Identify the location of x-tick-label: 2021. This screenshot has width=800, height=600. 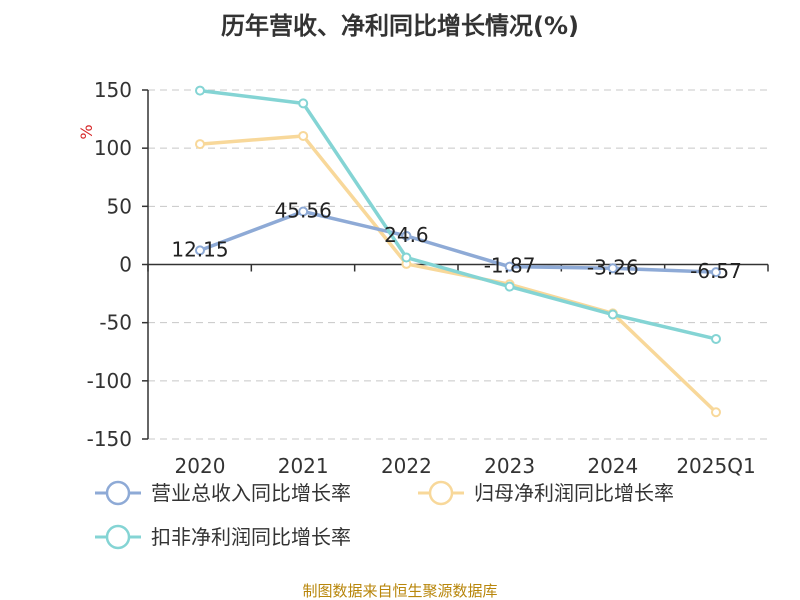
(303, 466).